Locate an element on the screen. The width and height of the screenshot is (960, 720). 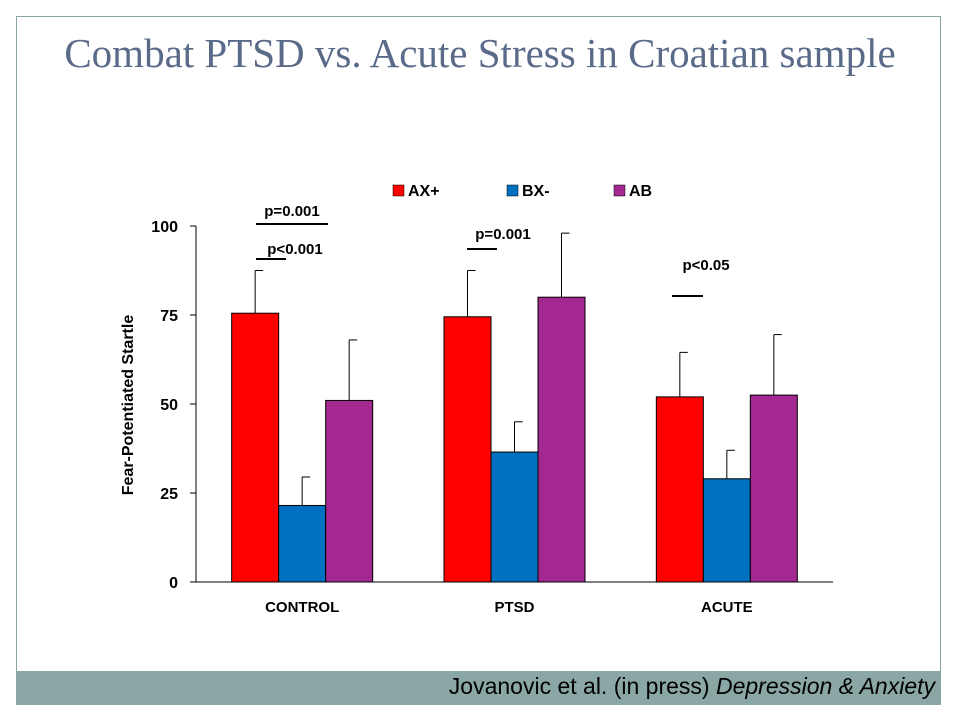
legend: AX+ BX- AB is located at coordinates (522, 191).